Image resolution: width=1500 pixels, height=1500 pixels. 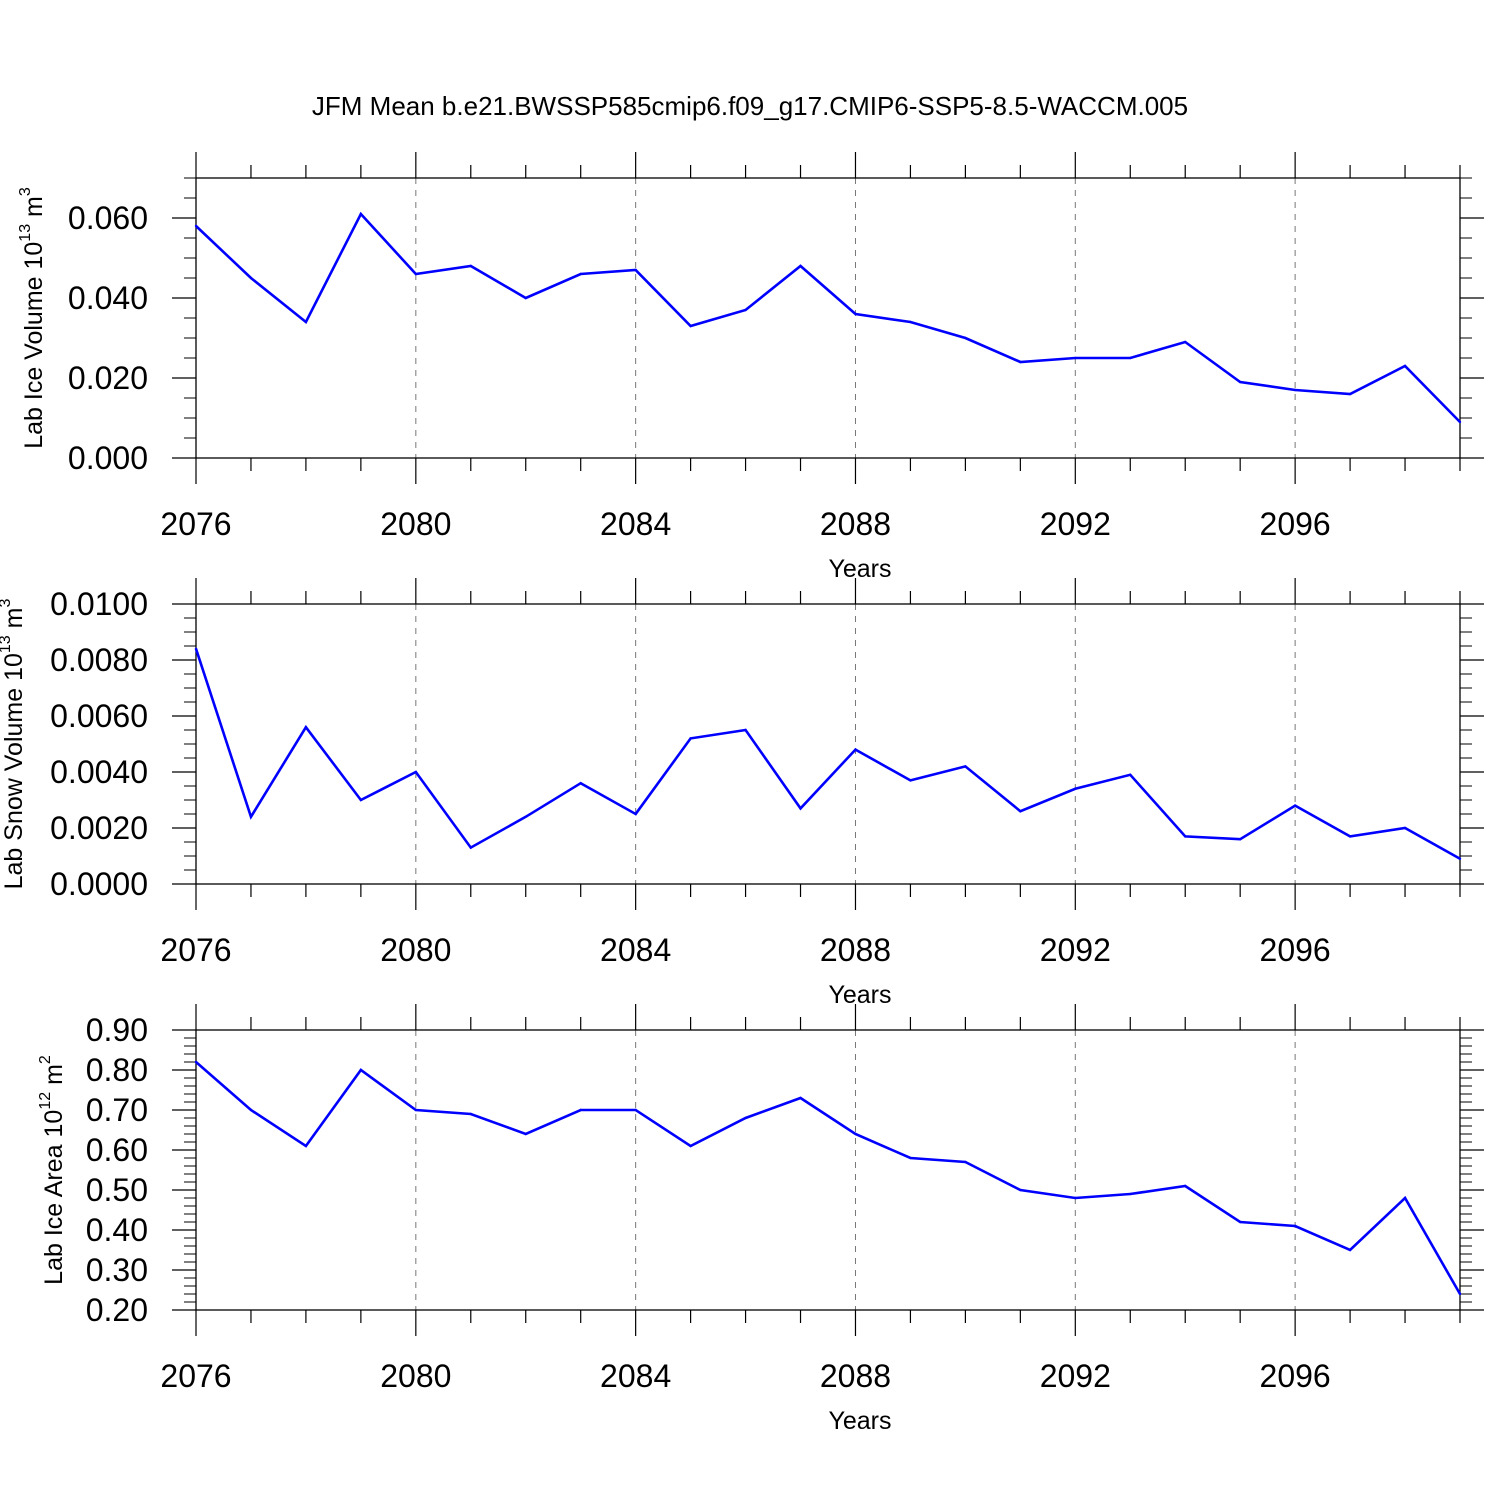 I want to click on y-axis-title-unit: m, so click(x=14, y=622).